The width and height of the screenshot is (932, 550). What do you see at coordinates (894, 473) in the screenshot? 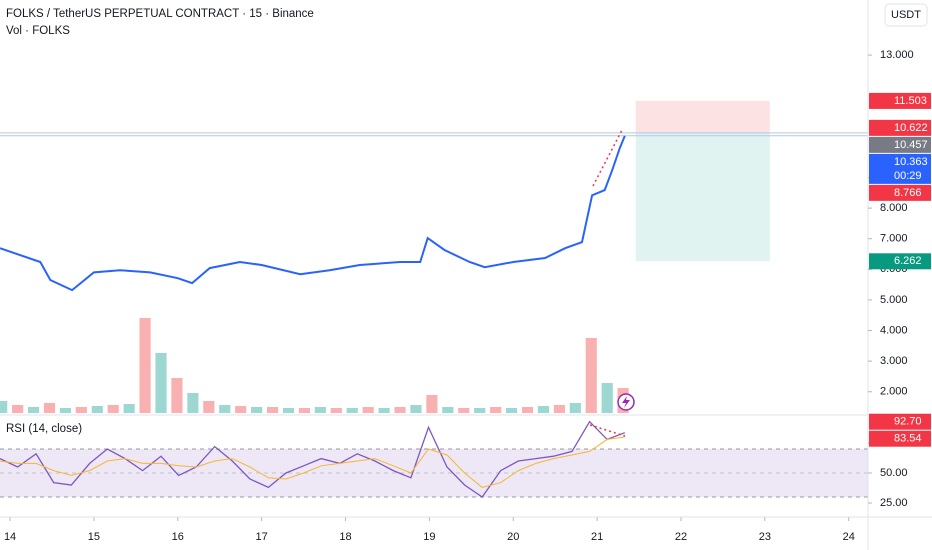
I see `y-tick-label: 50.00` at bounding box center [894, 473].